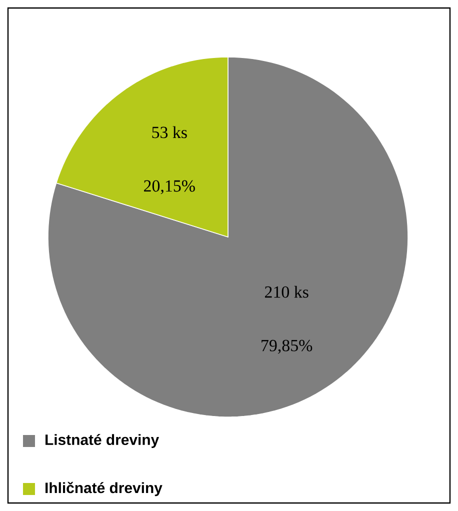 Image resolution: width=458 pixels, height=511 pixels. Describe the element at coordinates (287, 347) in the screenshot. I see `text: 79,85%` at that location.